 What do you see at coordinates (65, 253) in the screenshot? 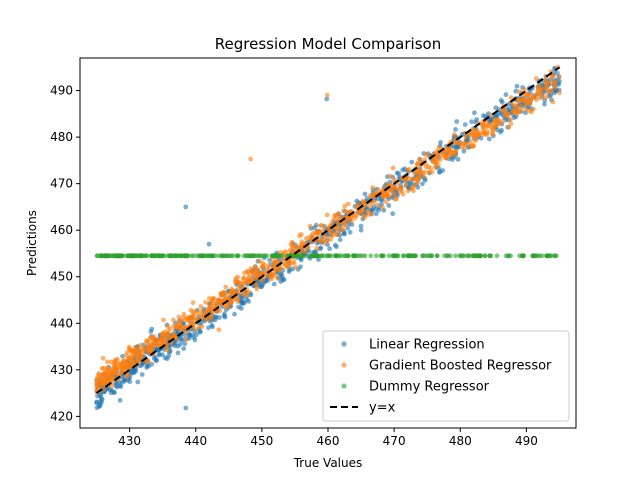
I see `y-axis-ticks: 420 430 440 450 460 470 480 490` at bounding box center [65, 253].